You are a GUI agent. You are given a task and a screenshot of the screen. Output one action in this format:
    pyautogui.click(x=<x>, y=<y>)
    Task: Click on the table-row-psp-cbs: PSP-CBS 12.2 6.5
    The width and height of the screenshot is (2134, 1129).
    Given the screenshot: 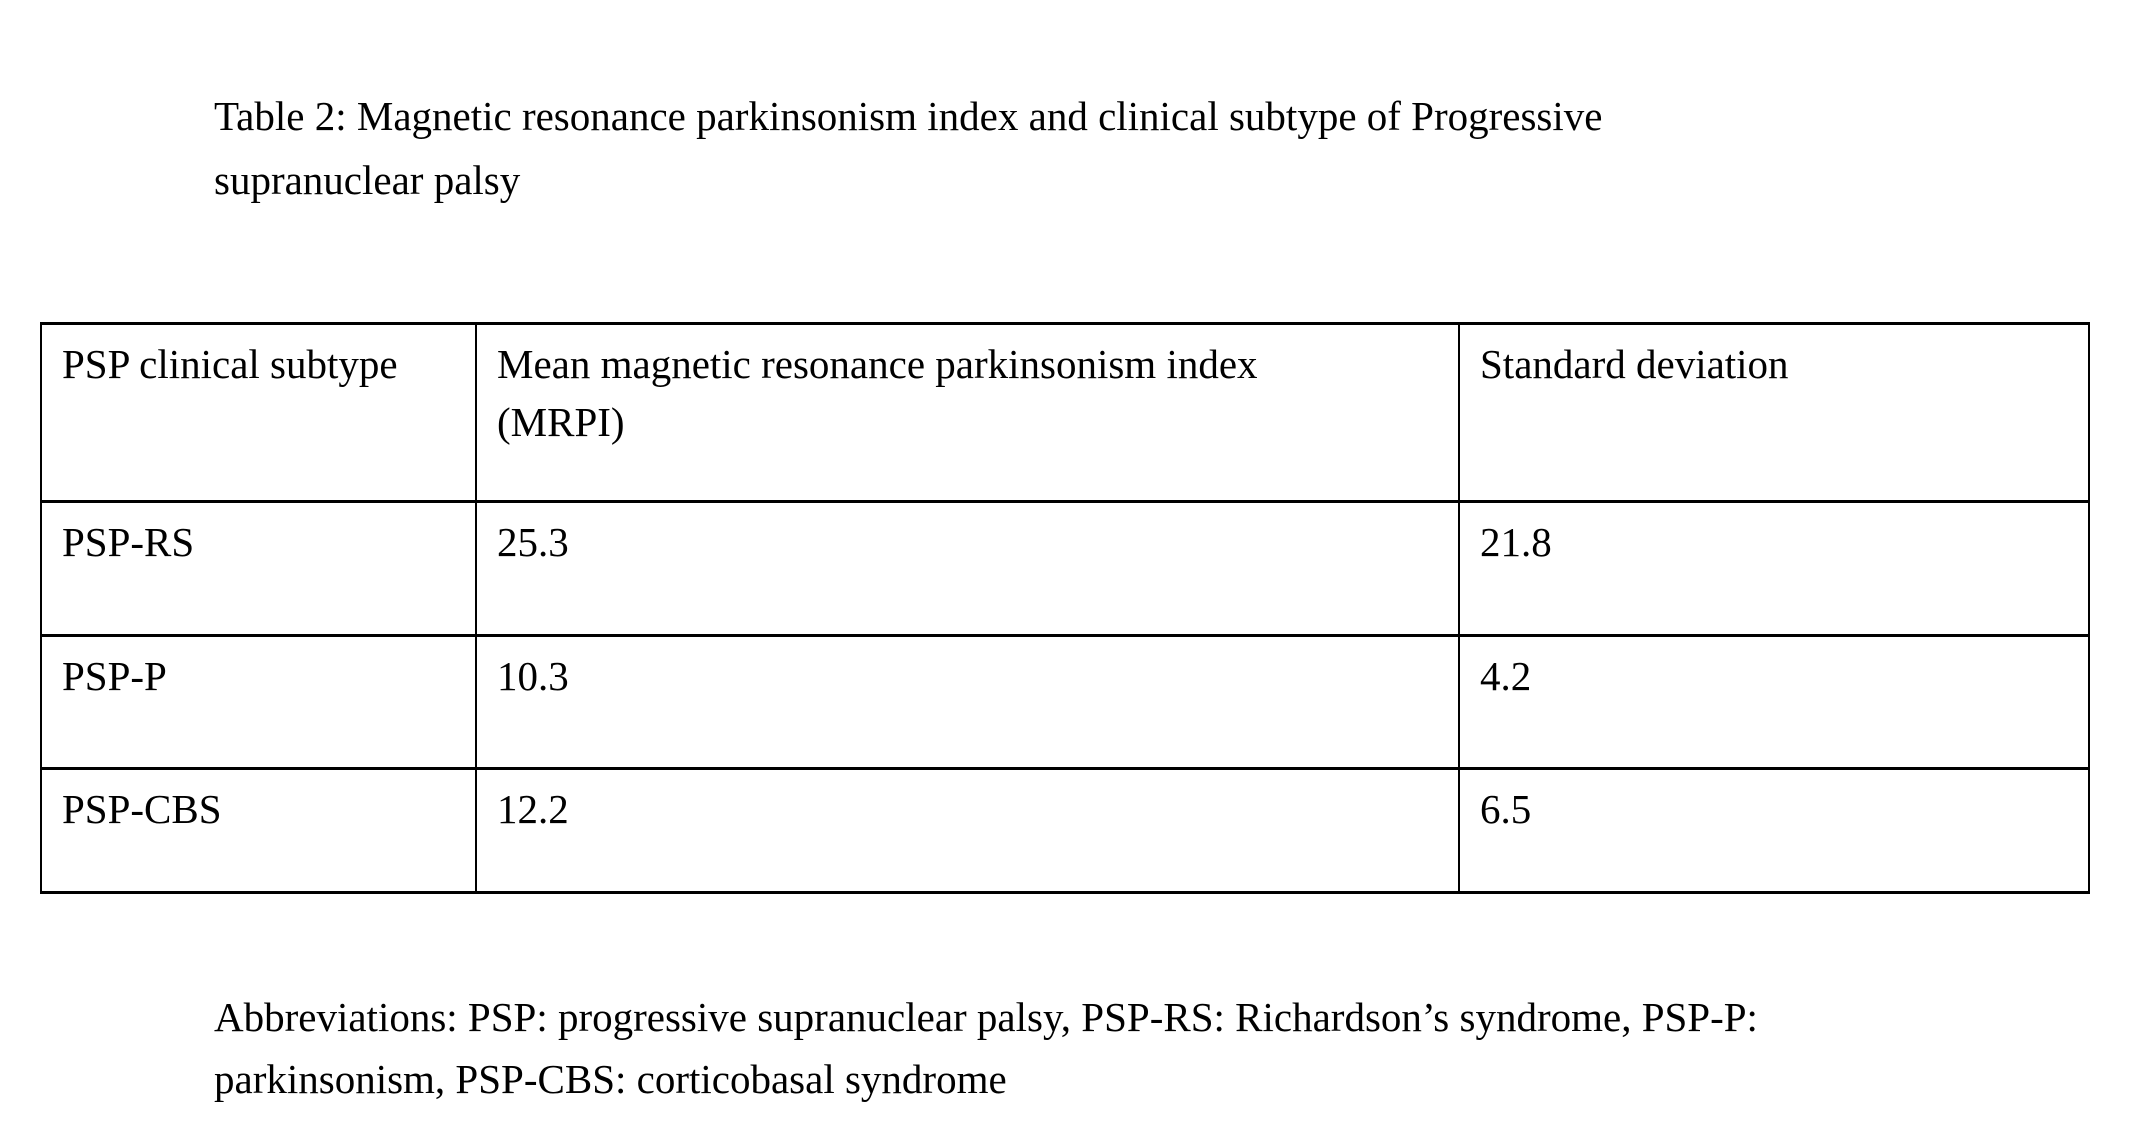 What is the action you would take?
    pyautogui.click(x=1065, y=830)
    